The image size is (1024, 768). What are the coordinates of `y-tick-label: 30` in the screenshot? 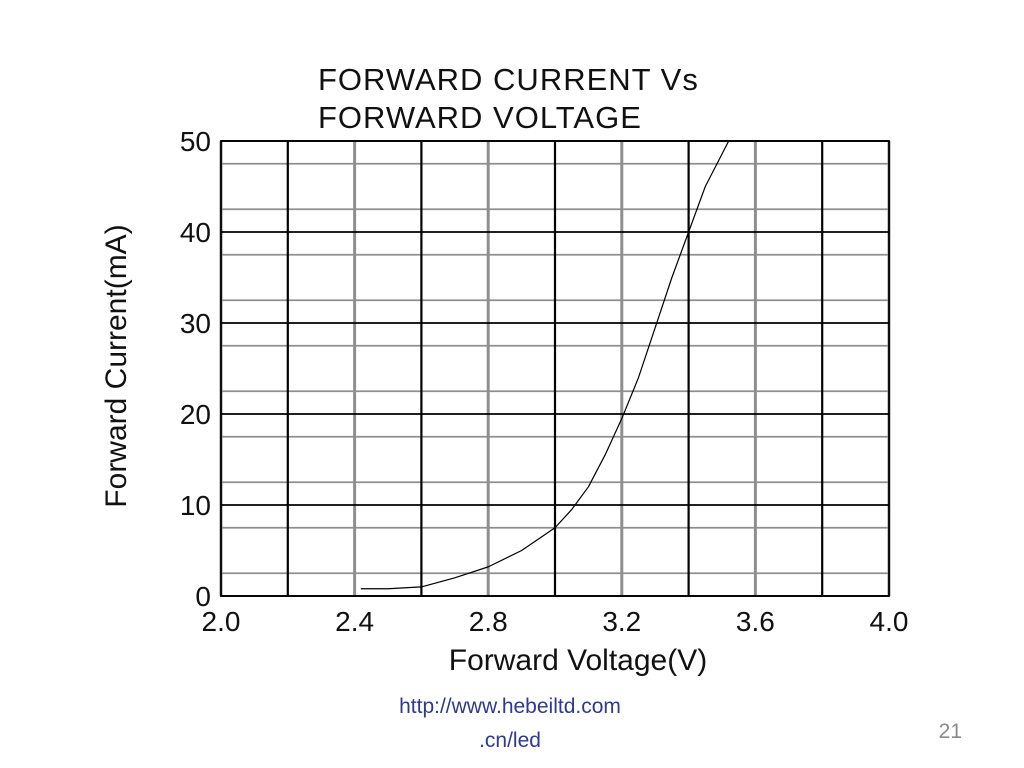 It's located at (195, 323).